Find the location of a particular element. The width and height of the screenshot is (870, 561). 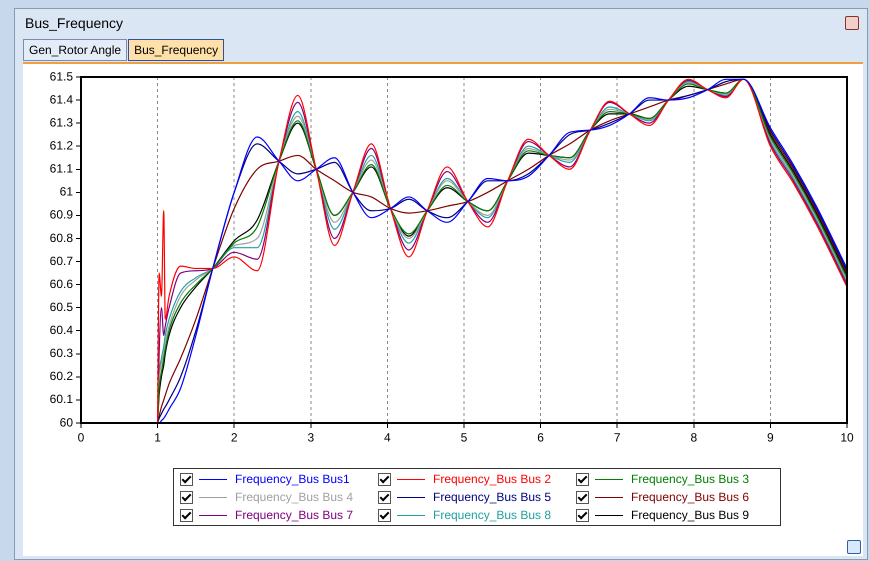

y-tick-label: 61.5 is located at coordinates (62, 76).